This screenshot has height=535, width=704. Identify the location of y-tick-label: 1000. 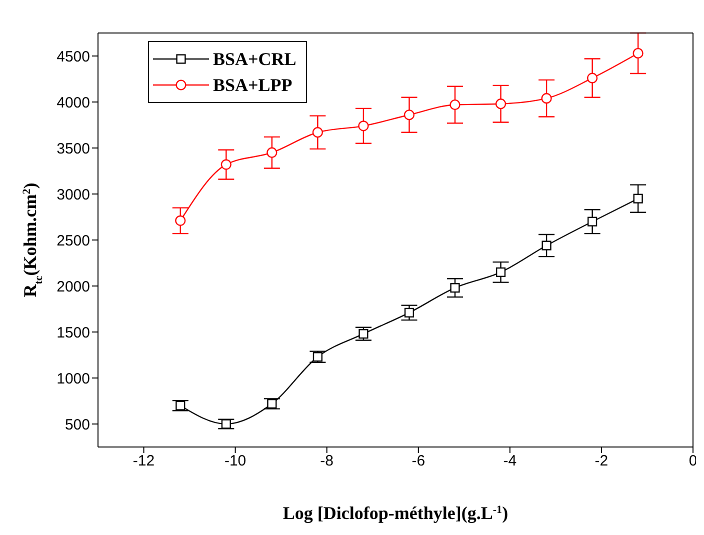
(73, 379).